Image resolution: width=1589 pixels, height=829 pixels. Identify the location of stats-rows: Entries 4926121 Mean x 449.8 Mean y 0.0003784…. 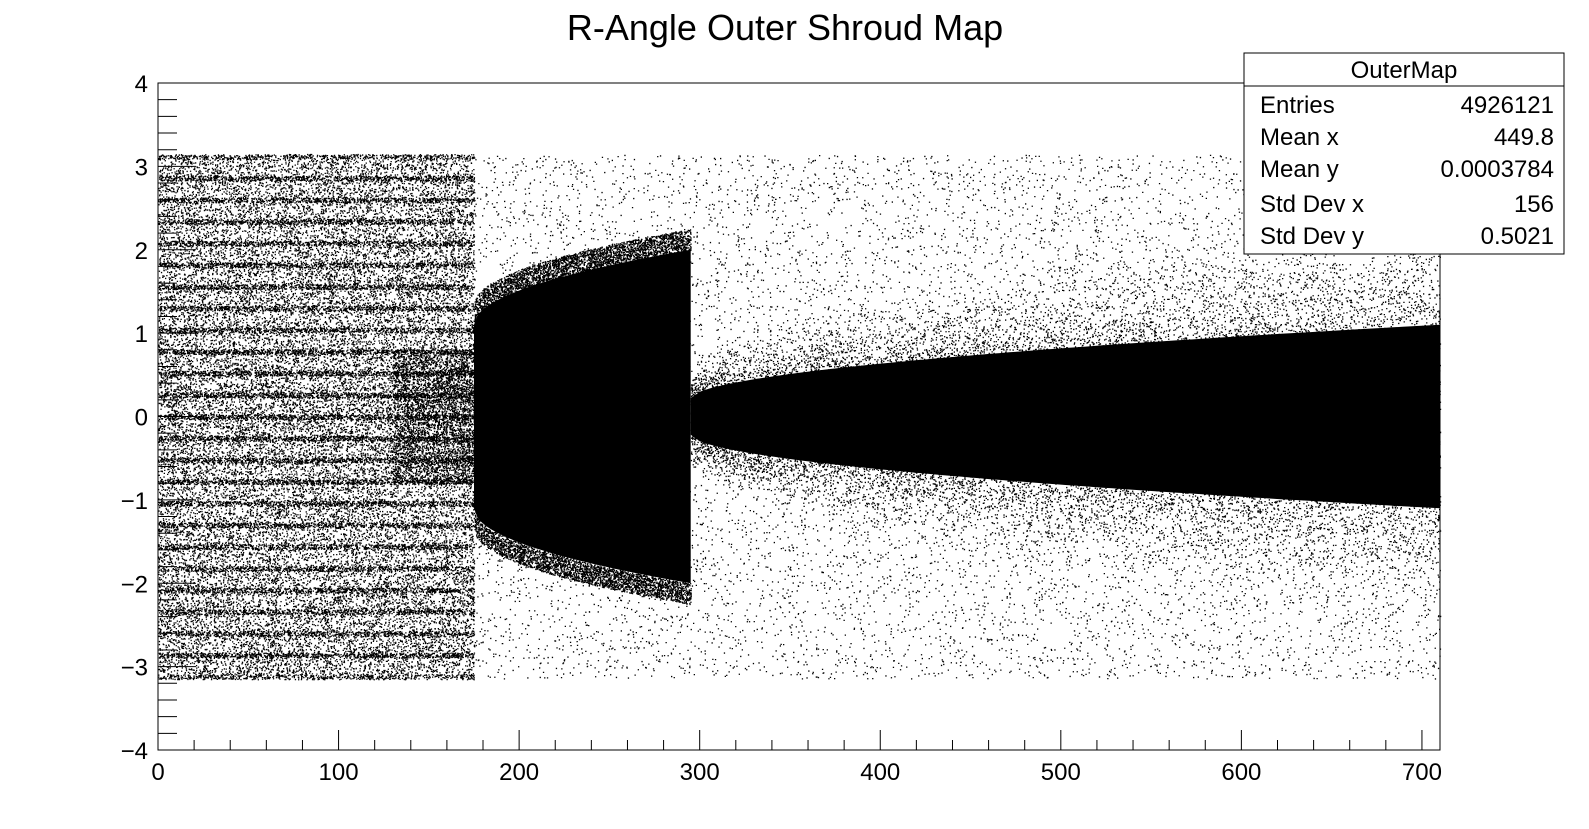
(1407, 171).